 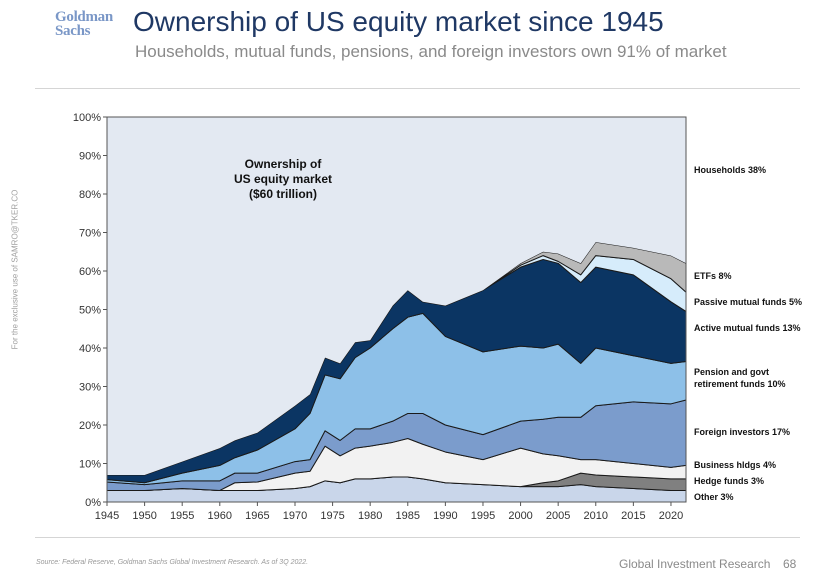 What do you see at coordinates (790, 564) in the screenshot?
I see `page-number: 68` at bounding box center [790, 564].